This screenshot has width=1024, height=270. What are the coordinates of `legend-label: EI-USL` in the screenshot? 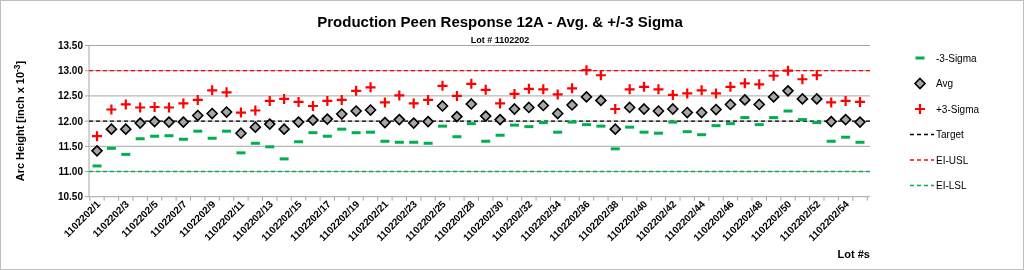 It's located at (952, 160).